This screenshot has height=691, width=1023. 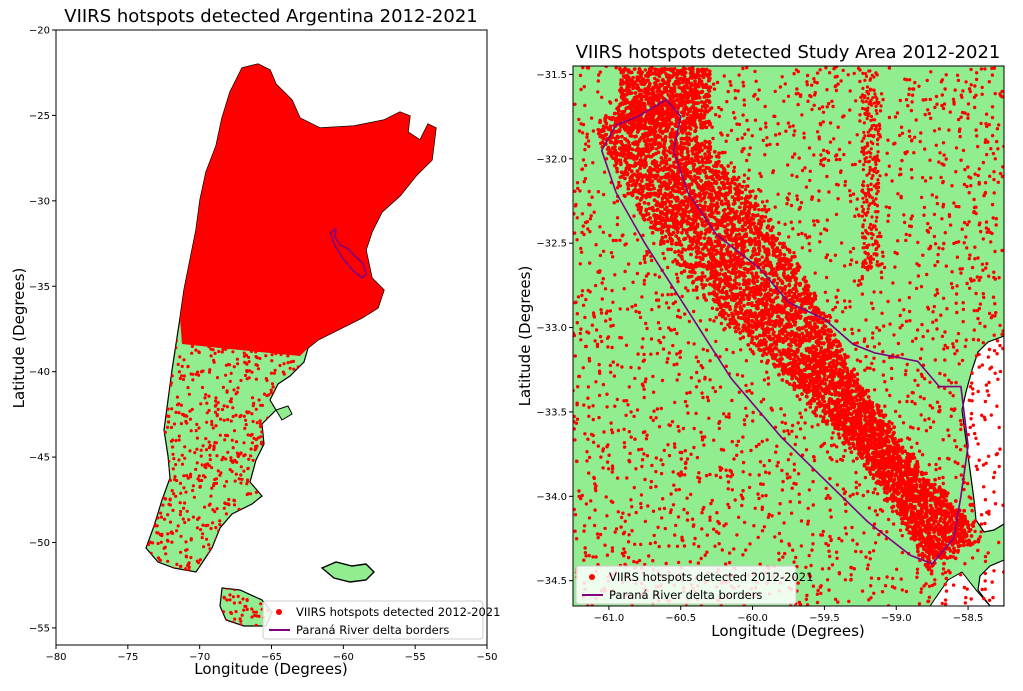 What do you see at coordinates (343, 657) in the screenshot?
I see `x-tick-label: −60` at bounding box center [343, 657].